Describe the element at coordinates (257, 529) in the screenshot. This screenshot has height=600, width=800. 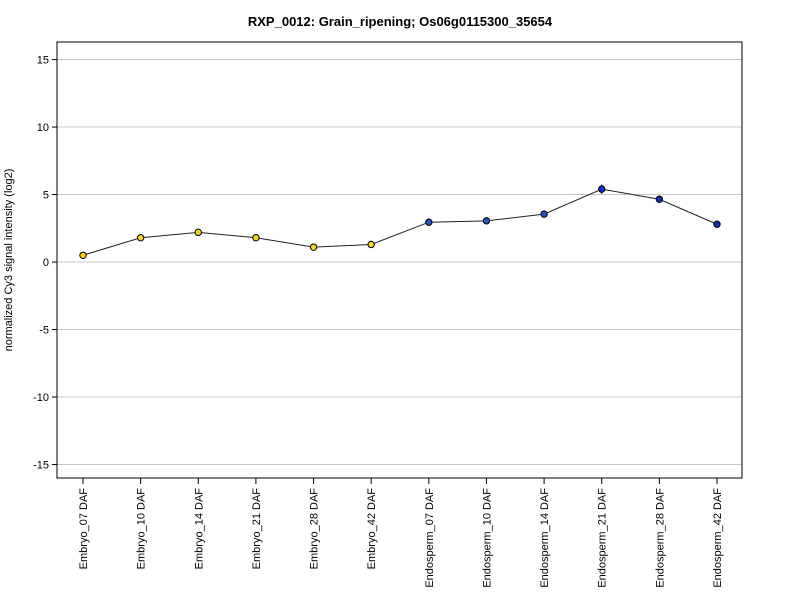
I see `x-tick-label: Embryo_21 DAF` at that location.